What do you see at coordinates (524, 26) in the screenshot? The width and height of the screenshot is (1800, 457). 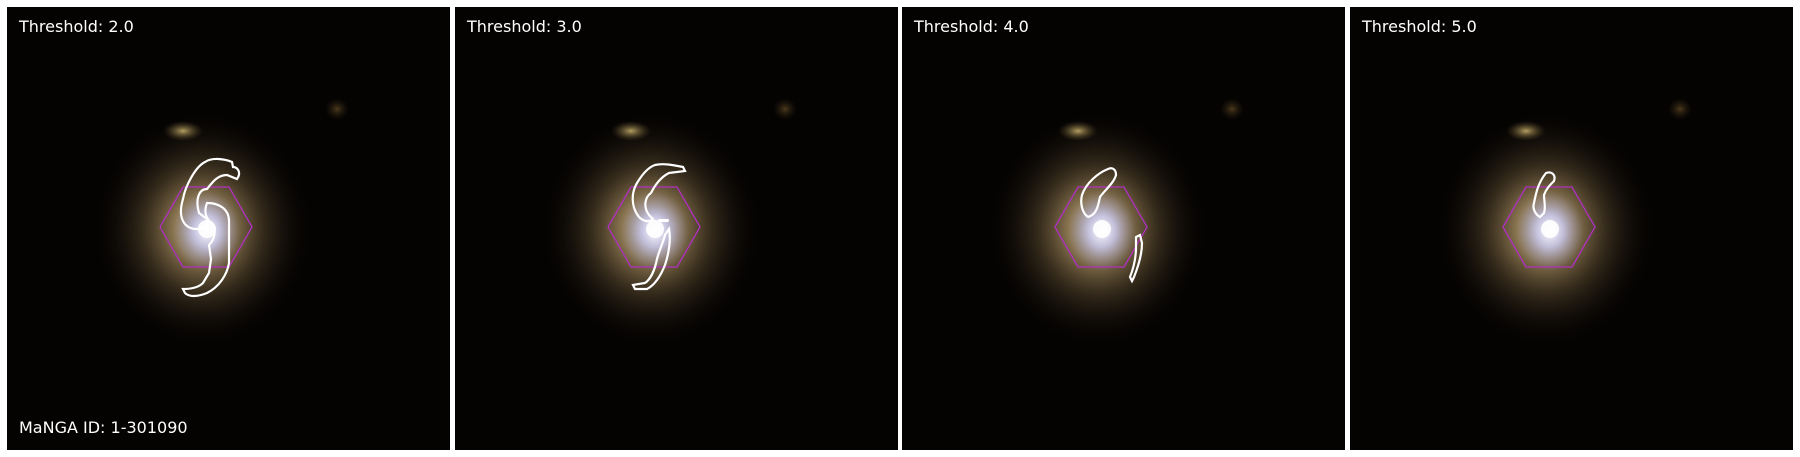 I see `panel-title: Threshold: 3.0` at bounding box center [524, 26].